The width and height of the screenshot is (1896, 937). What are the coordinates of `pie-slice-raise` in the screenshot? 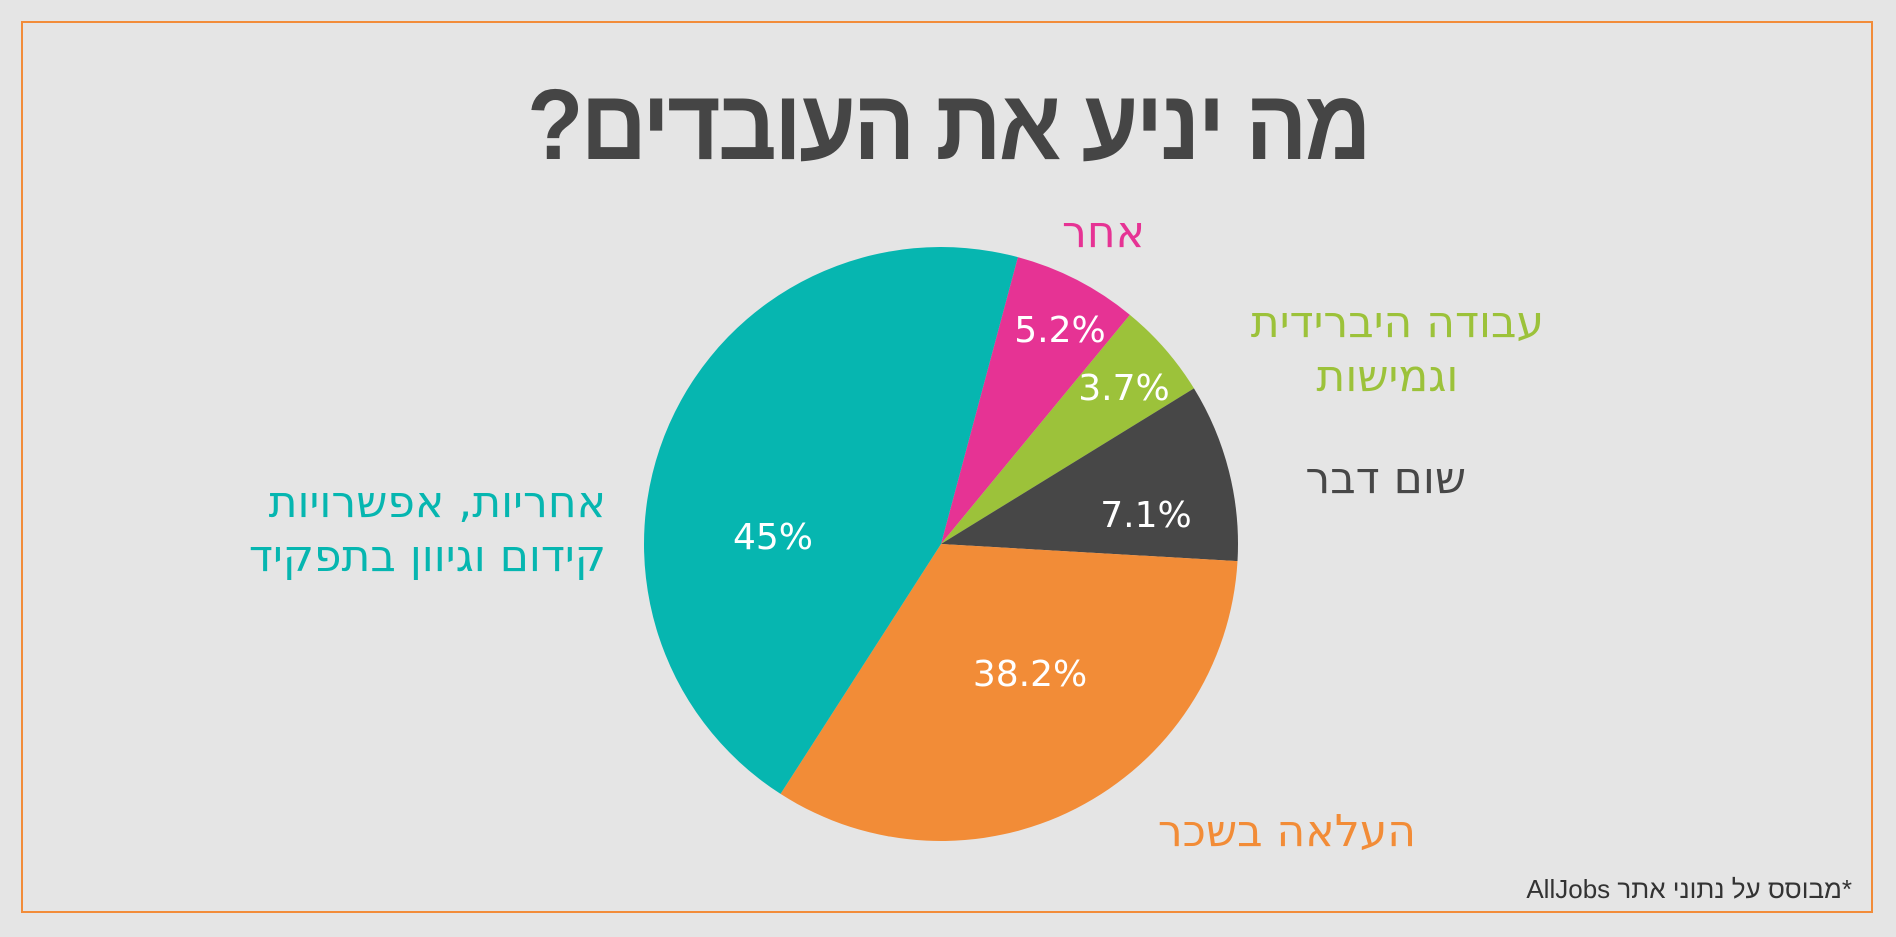 It's located at (1009, 692).